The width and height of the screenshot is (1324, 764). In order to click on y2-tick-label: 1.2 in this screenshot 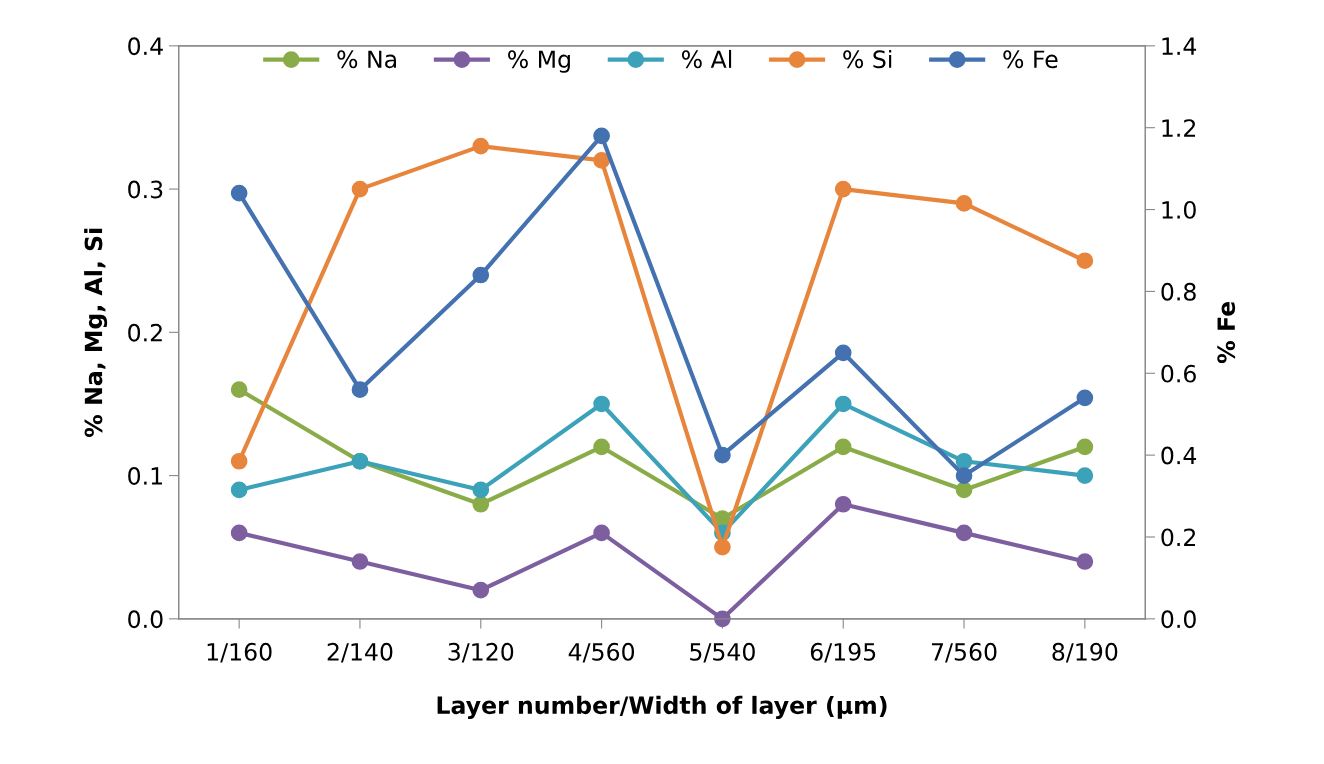, I will do `click(1179, 128)`.